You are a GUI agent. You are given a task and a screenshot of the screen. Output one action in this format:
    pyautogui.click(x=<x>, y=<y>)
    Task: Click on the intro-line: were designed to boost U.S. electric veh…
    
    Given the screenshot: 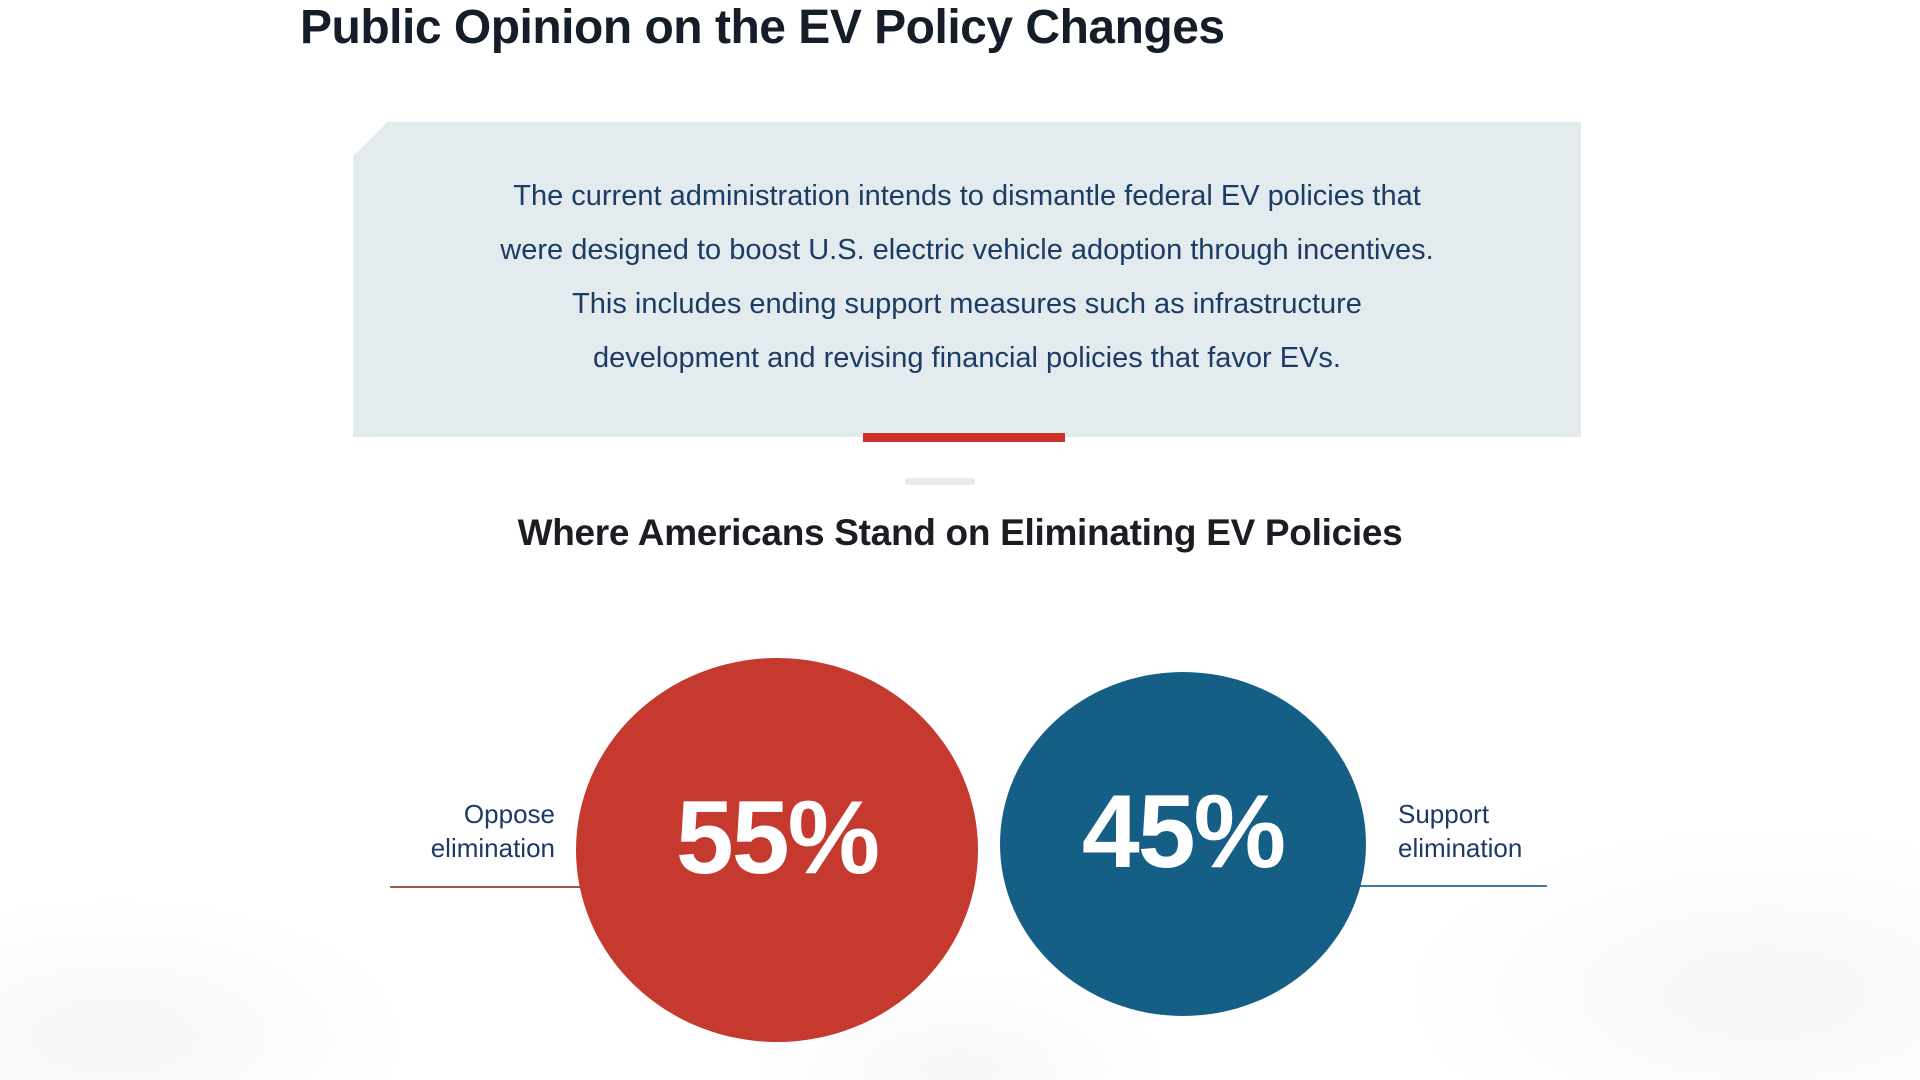 What is the action you would take?
    pyautogui.click(x=967, y=250)
    